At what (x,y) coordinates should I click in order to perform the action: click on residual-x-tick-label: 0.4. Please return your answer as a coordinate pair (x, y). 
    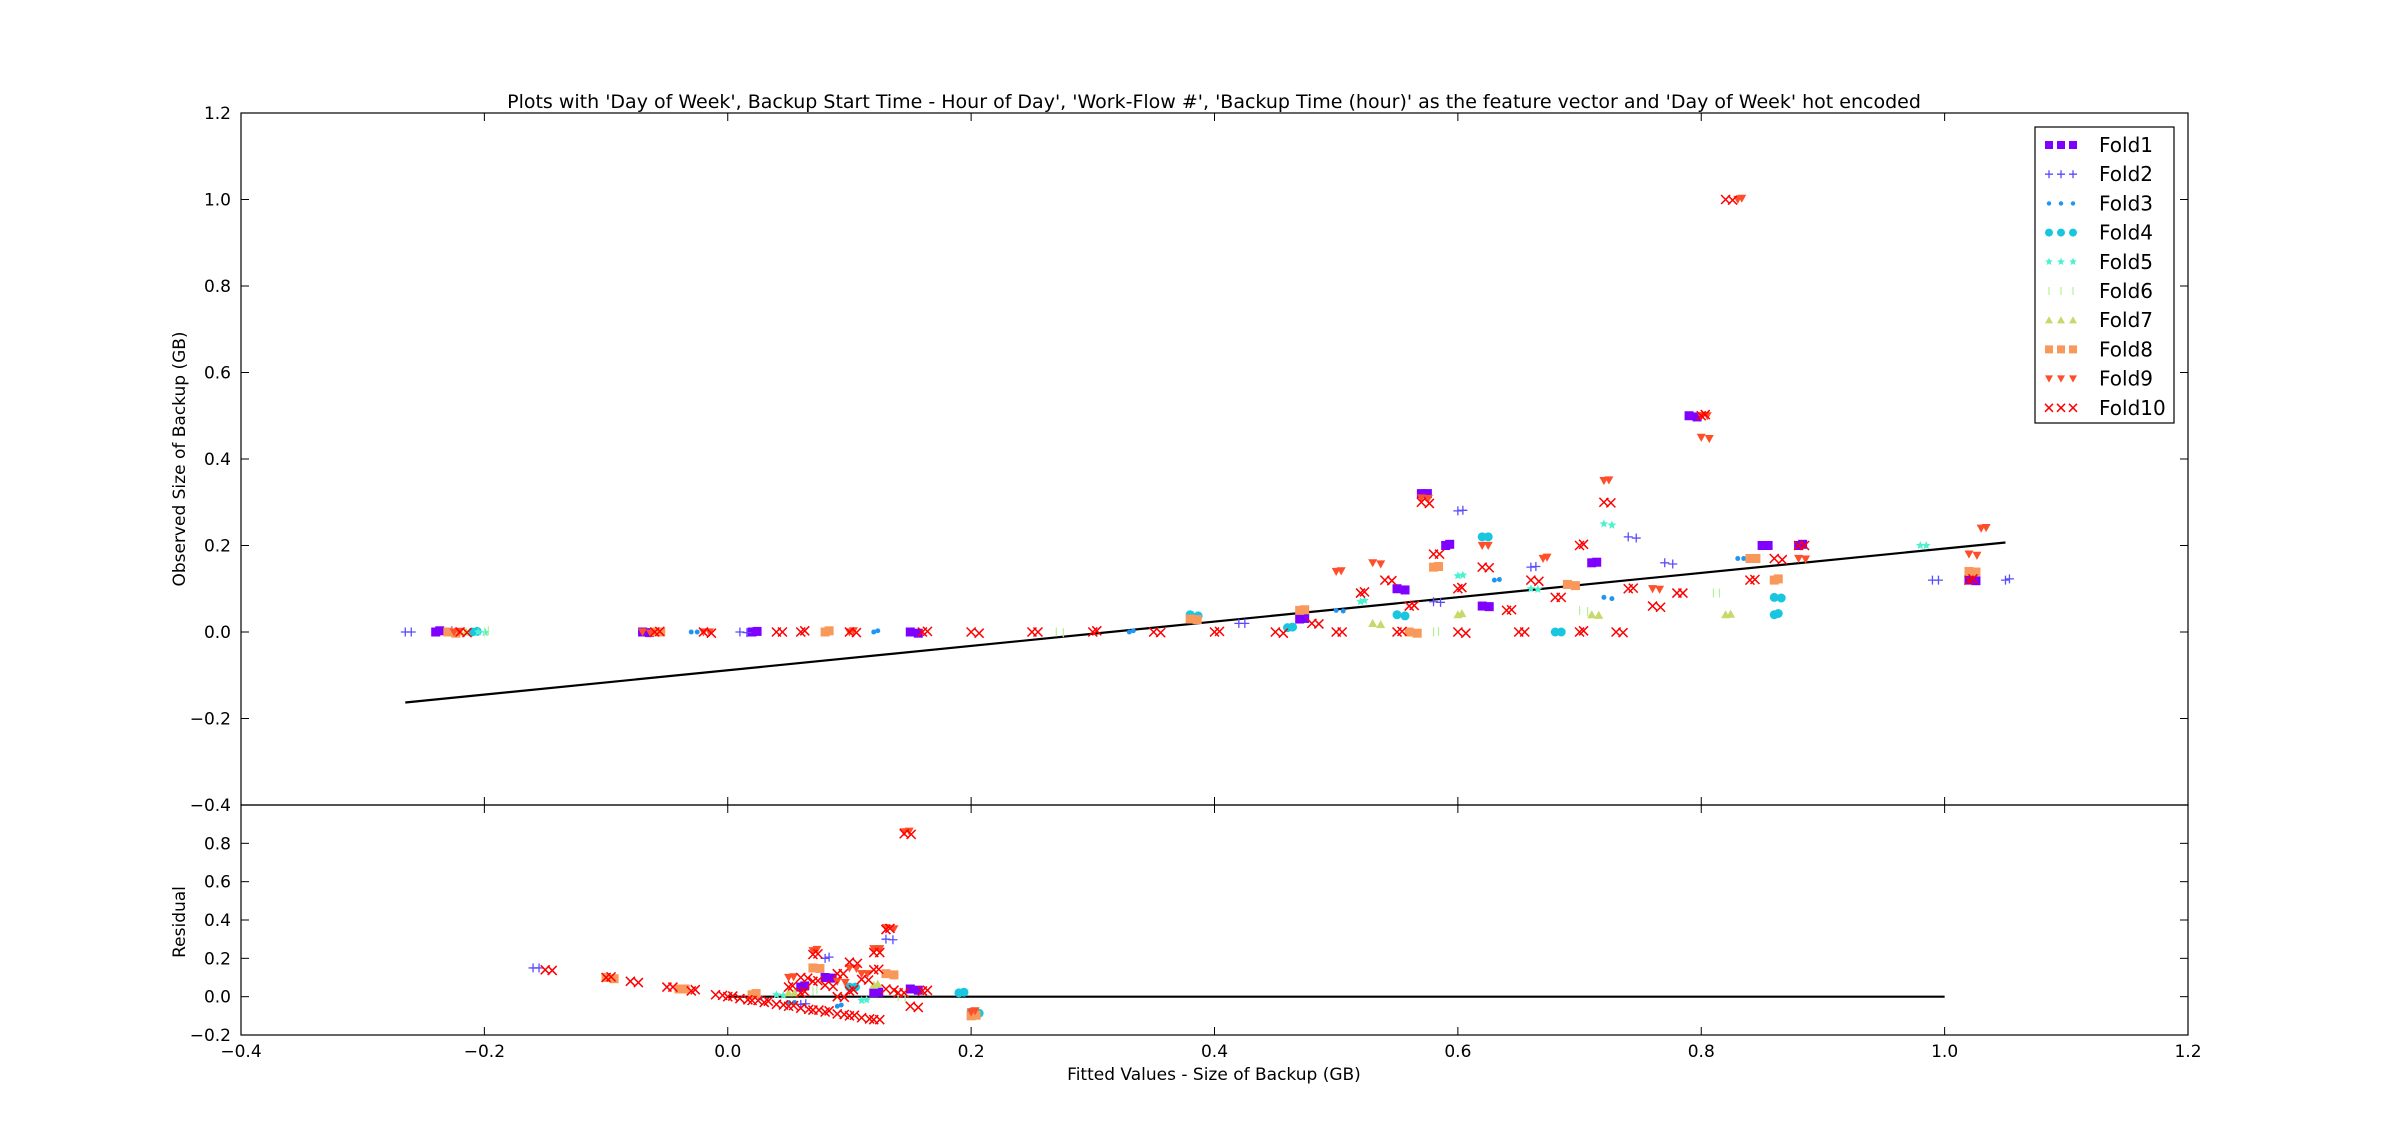
    Looking at the image, I should click on (1214, 1052).